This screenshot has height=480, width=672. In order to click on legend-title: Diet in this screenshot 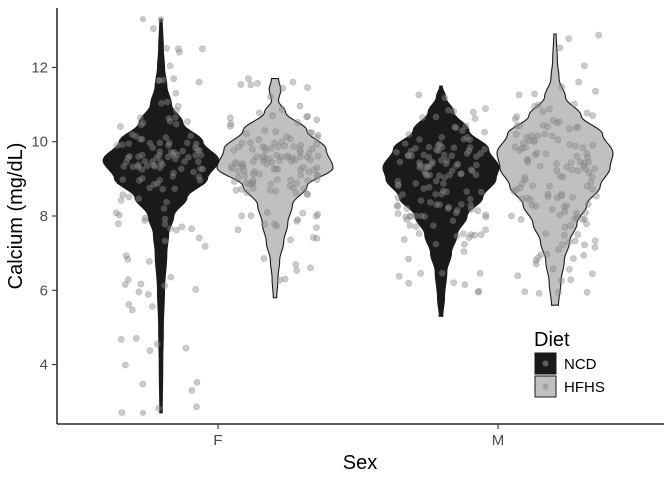, I will do `click(552, 340)`.